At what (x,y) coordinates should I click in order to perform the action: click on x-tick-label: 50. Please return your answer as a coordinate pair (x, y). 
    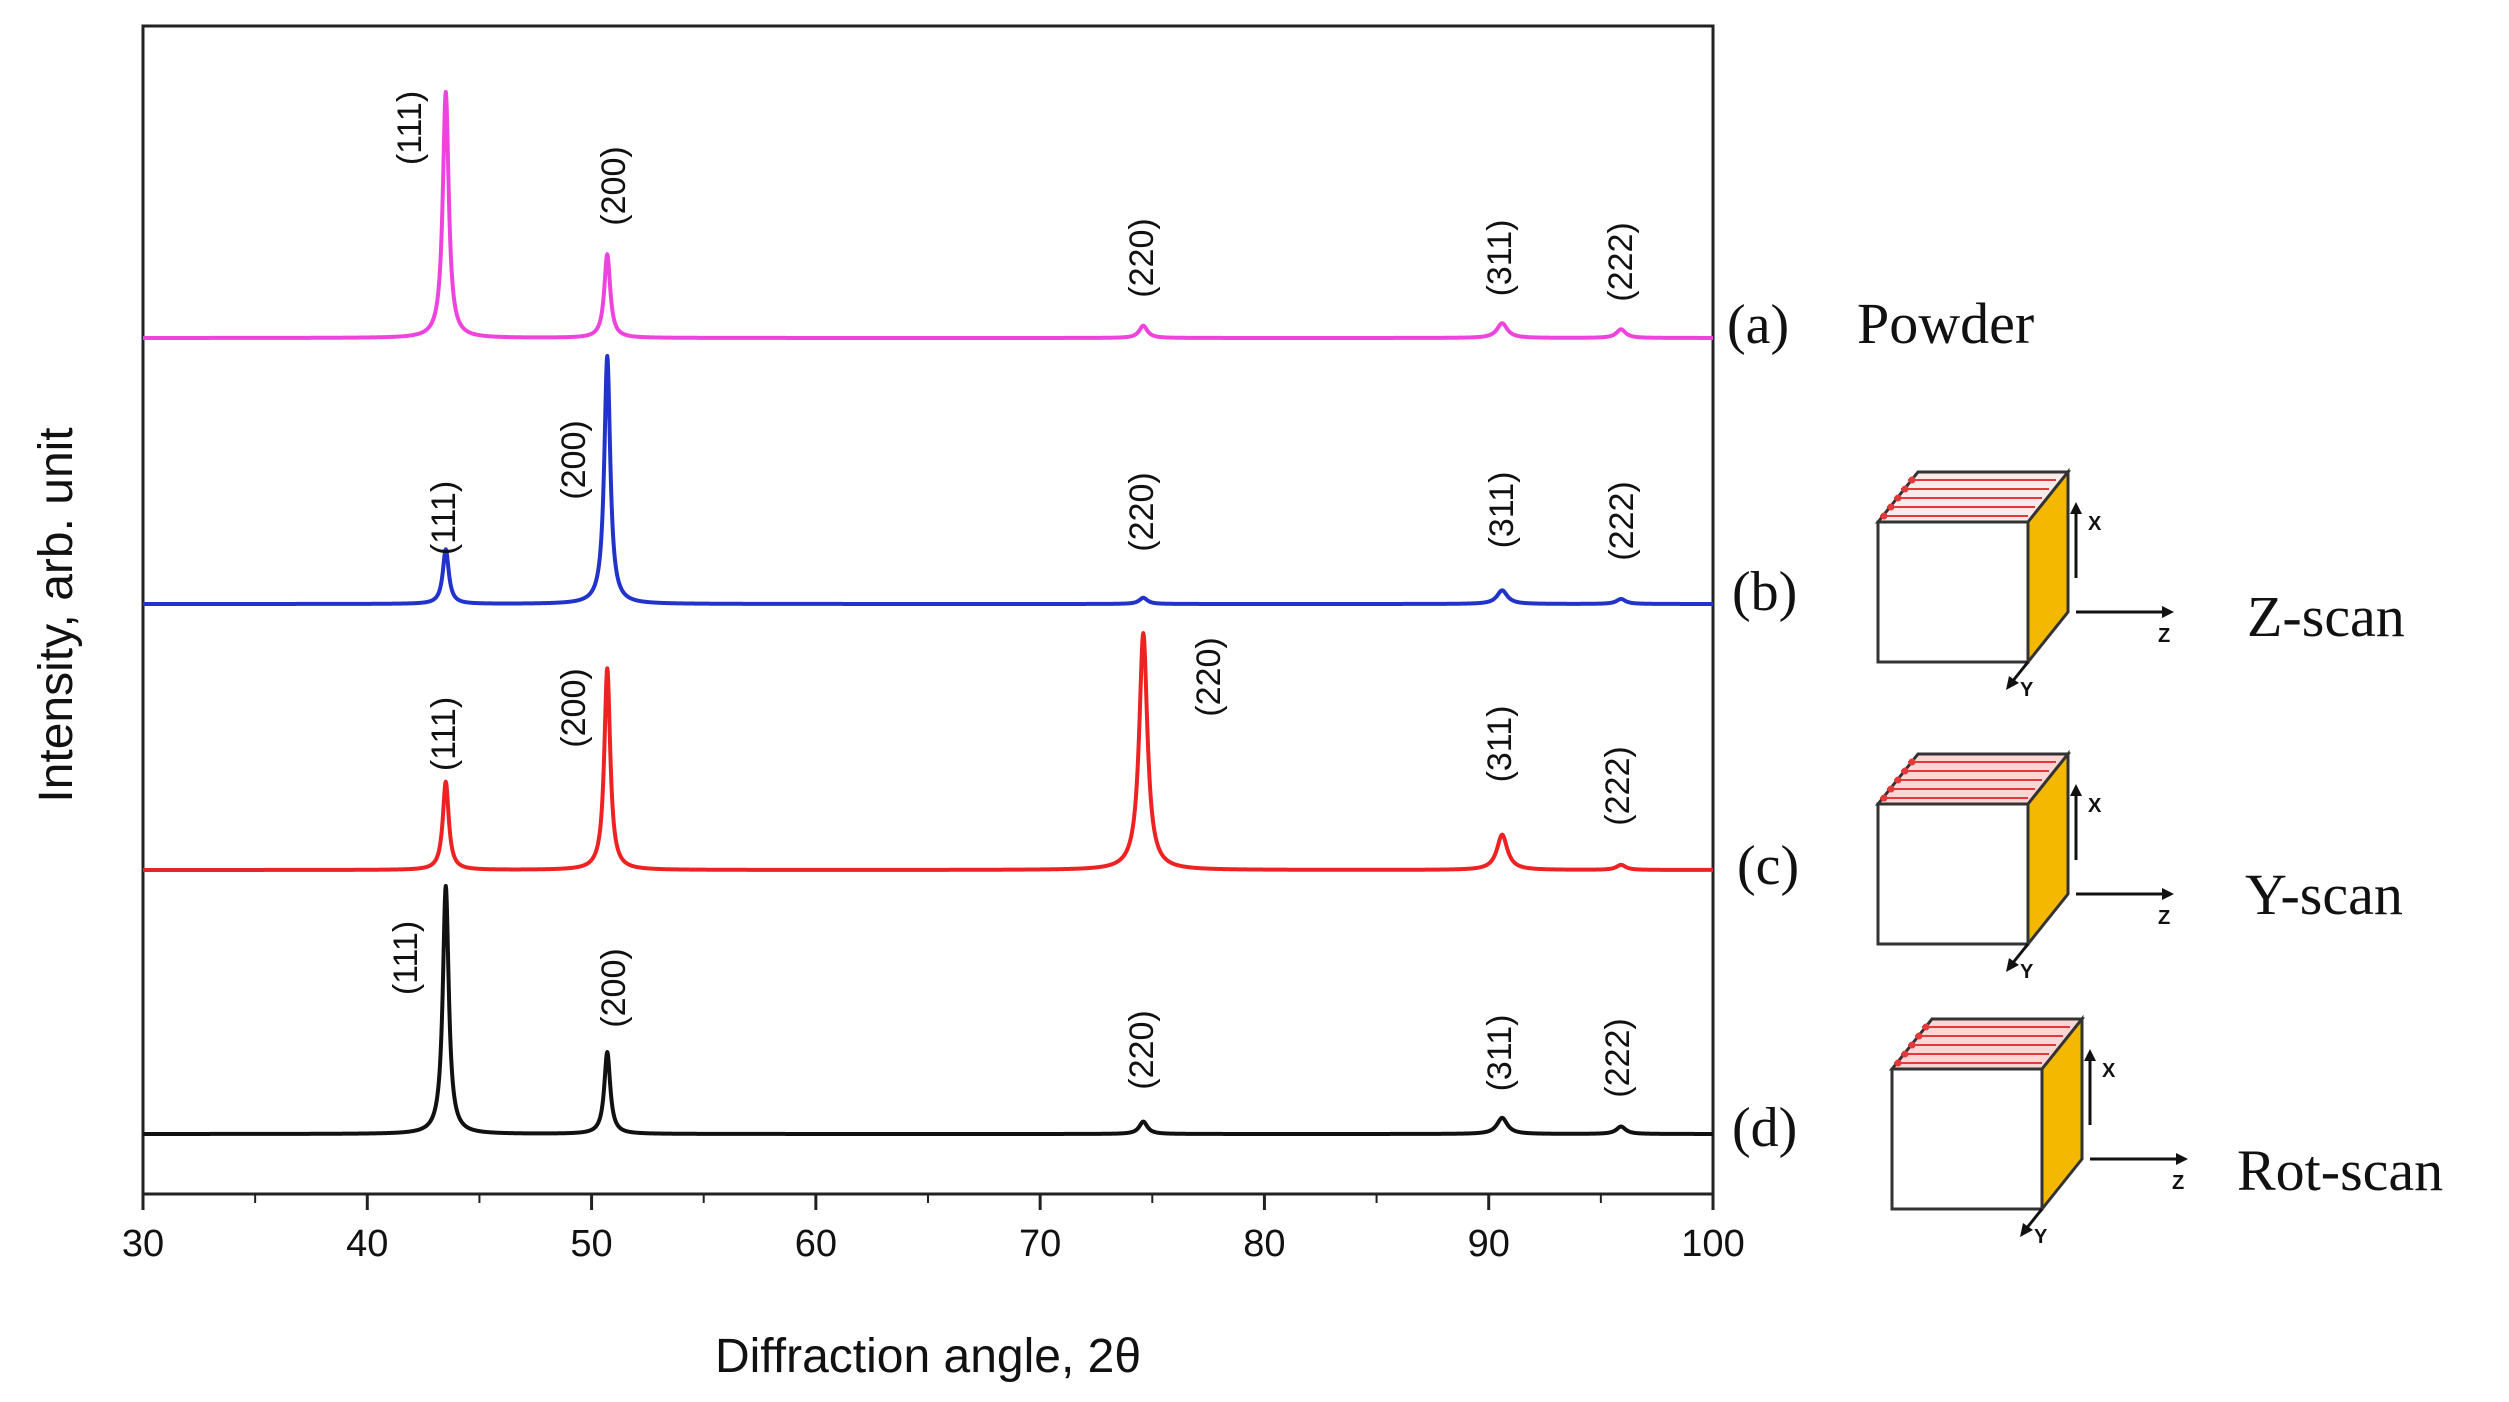
    Looking at the image, I should click on (591, 1244).